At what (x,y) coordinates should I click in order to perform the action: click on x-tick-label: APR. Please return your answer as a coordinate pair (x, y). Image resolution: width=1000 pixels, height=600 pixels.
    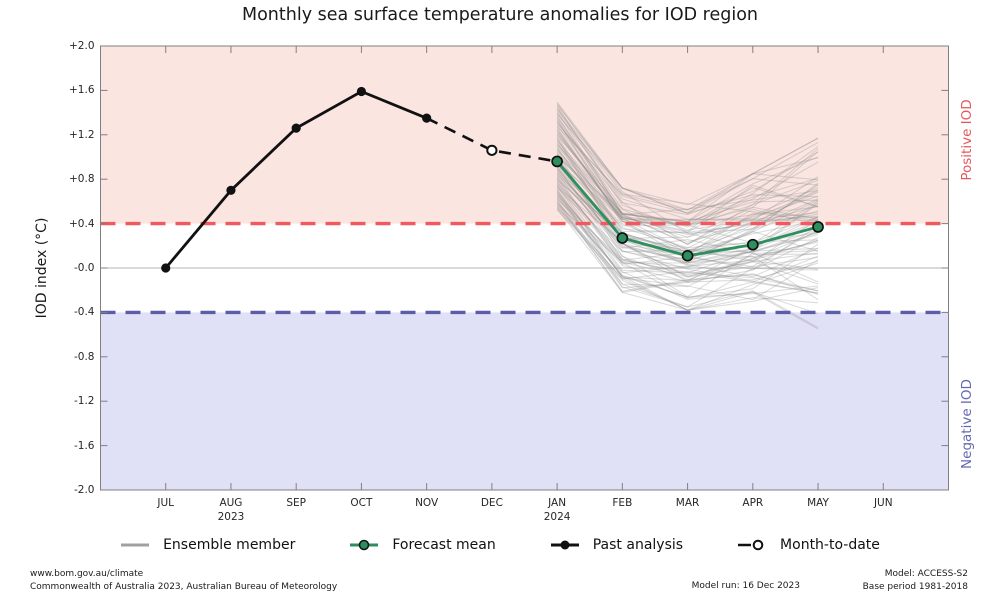
    Looking at the image, I should click on (753, 503).